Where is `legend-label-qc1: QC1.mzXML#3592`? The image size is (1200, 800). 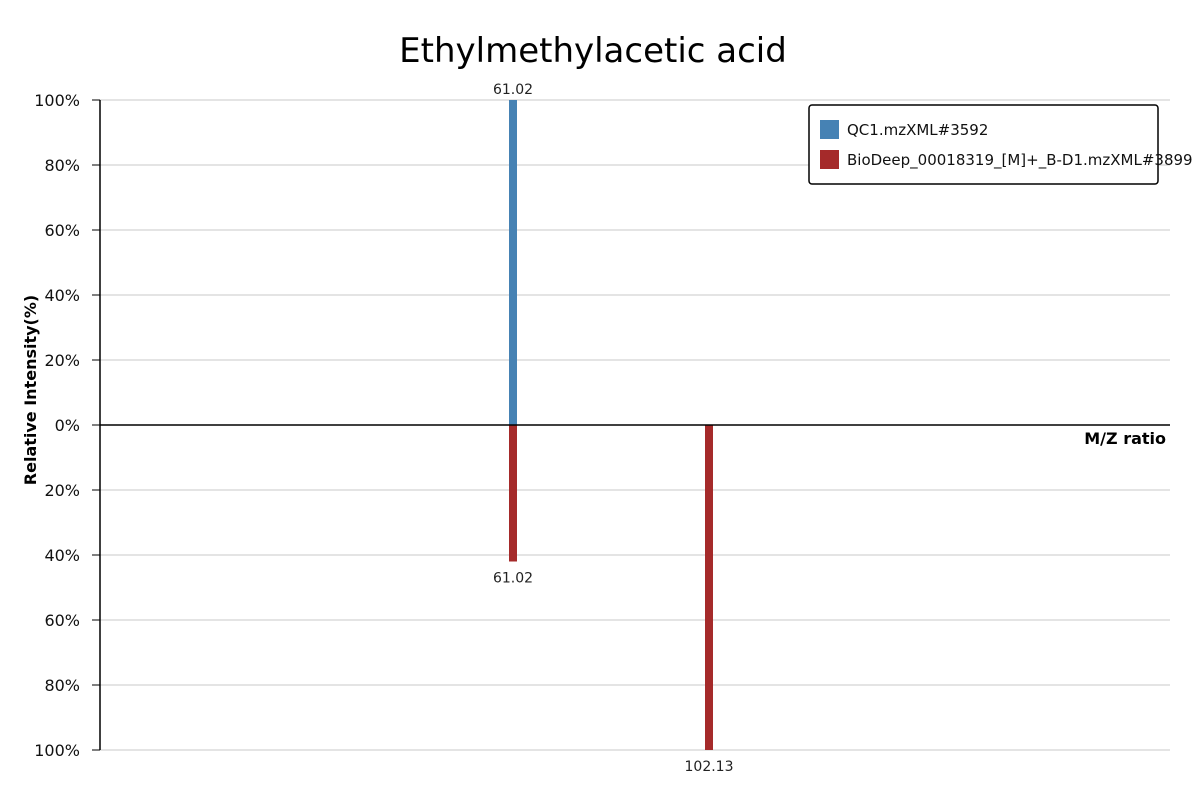
legend-label-qc1: QC1.mzXML#3592 is located at coordinates (917, 130).